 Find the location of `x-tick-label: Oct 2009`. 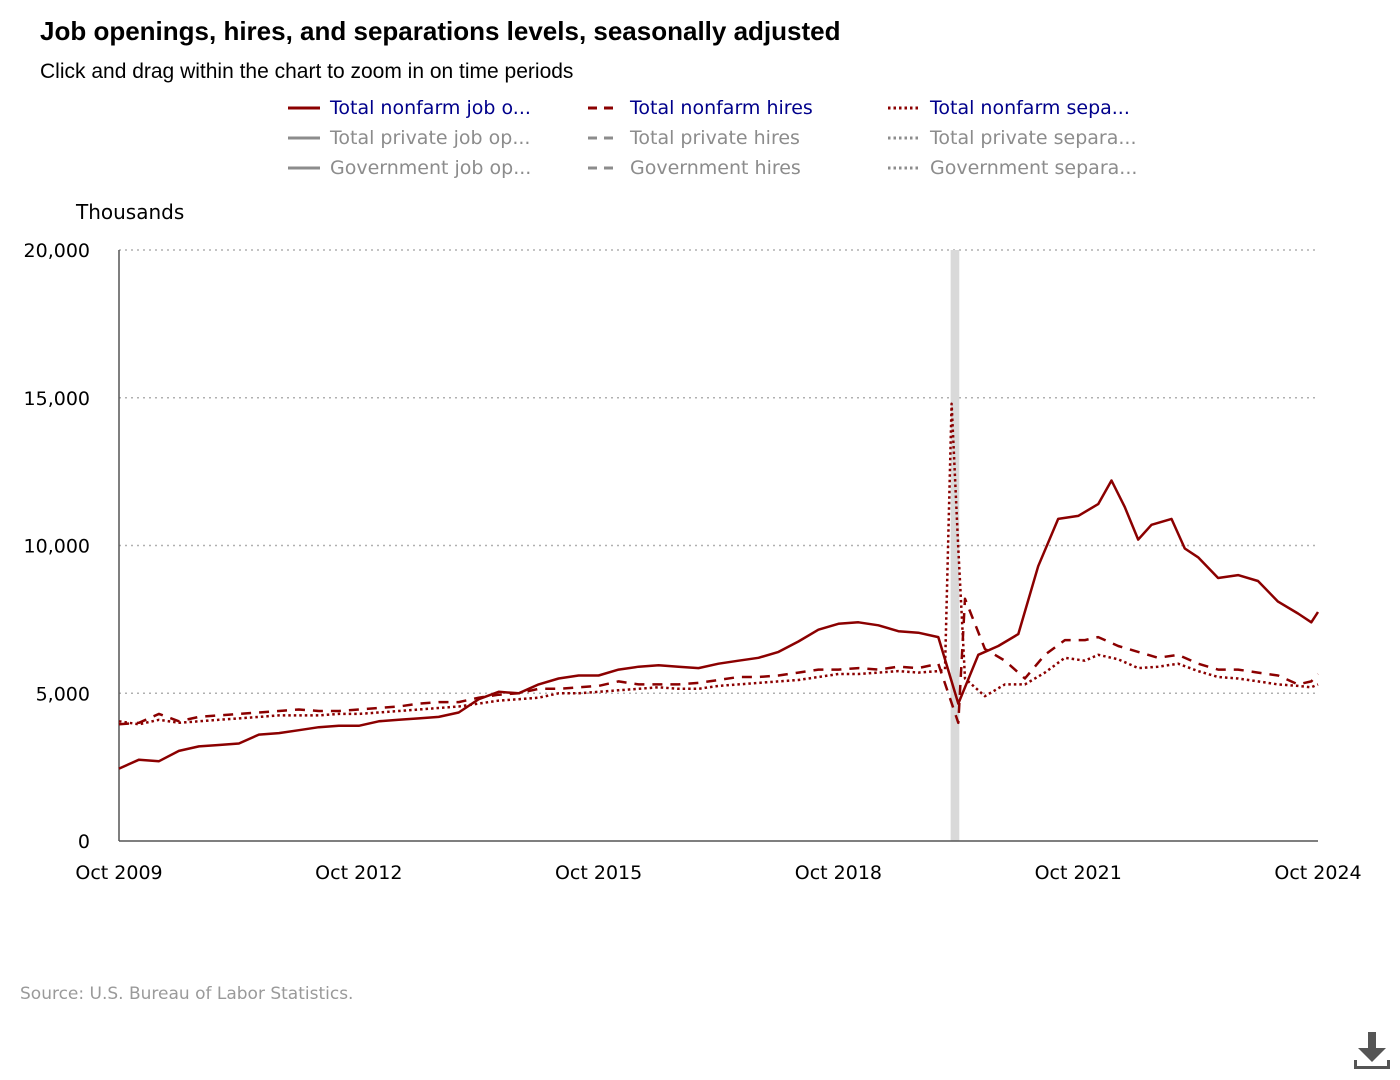

x-tick-label: Oct 2009 is located at coordinates (118, 873).